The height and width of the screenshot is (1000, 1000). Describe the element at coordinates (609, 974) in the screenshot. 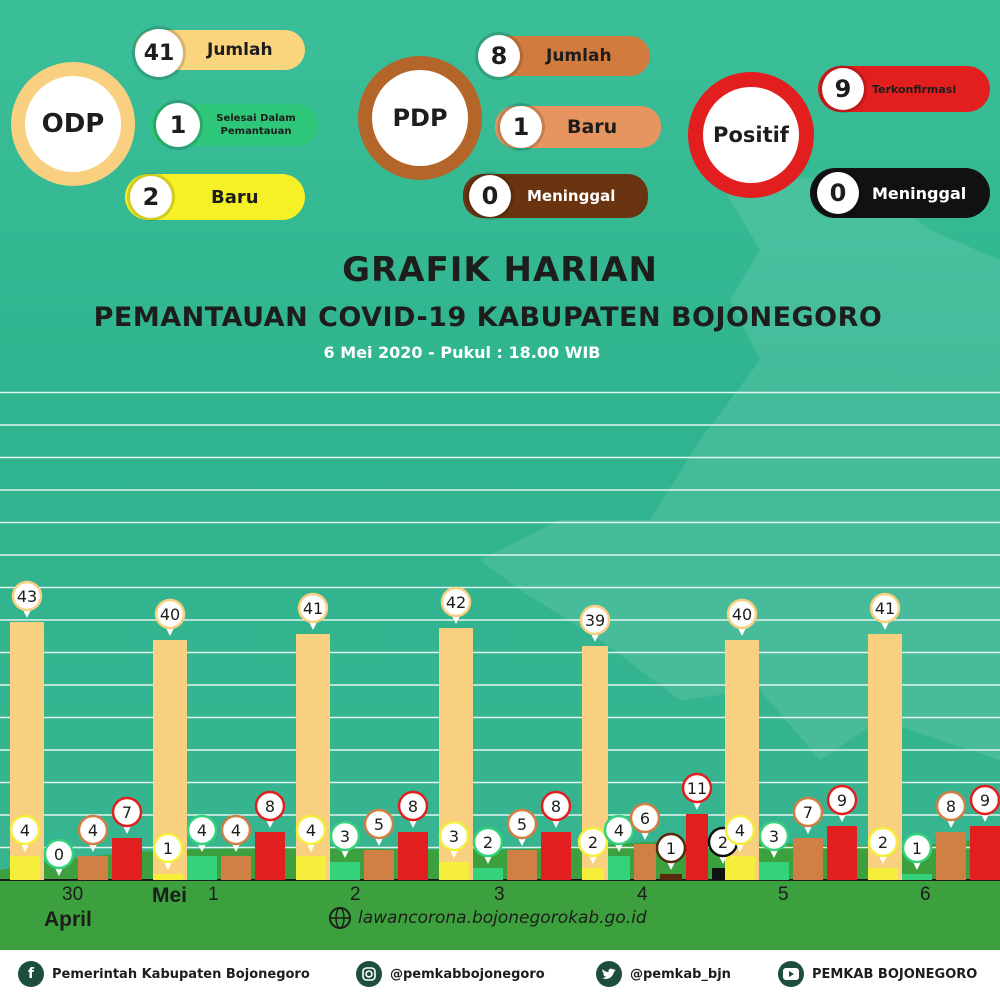

I see `twitter-icon` at that location.